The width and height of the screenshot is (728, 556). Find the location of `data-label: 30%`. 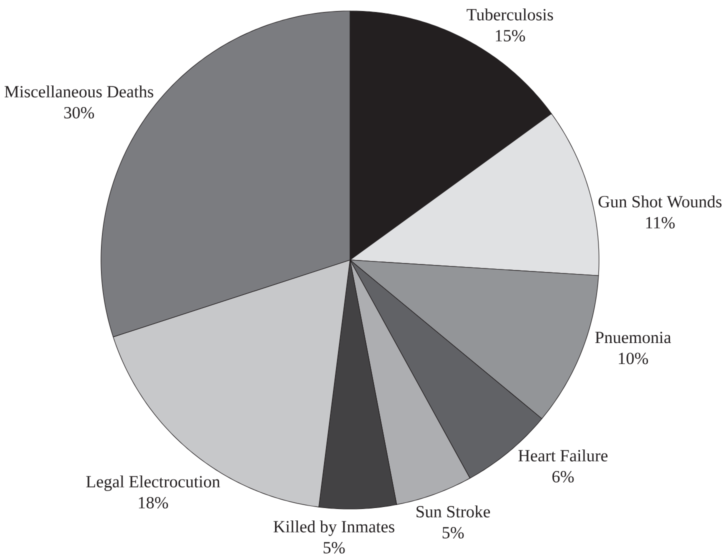

data-label: 30% is located at coordinates (79, 112).